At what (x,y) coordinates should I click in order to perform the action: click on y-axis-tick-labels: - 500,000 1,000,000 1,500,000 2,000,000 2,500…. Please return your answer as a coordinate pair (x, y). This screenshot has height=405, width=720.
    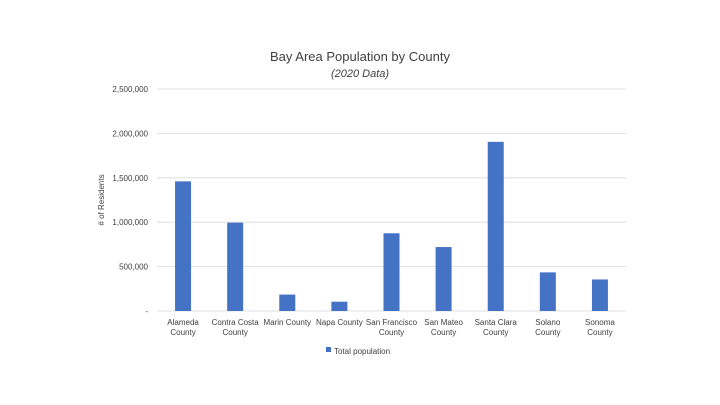
    Looking at the image, I should click on (130, 200).